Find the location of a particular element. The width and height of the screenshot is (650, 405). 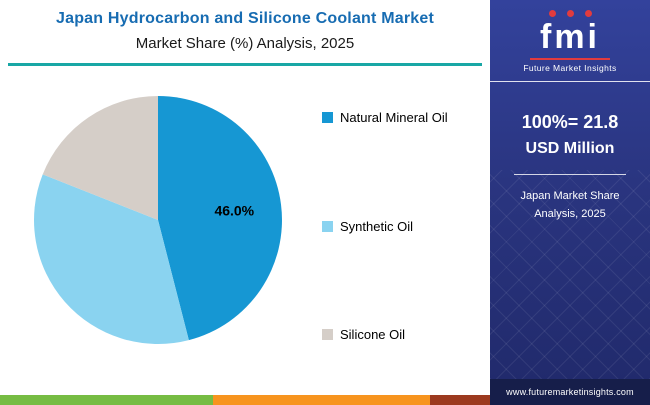

logo-red-bar is located at coordinates (570, 59).